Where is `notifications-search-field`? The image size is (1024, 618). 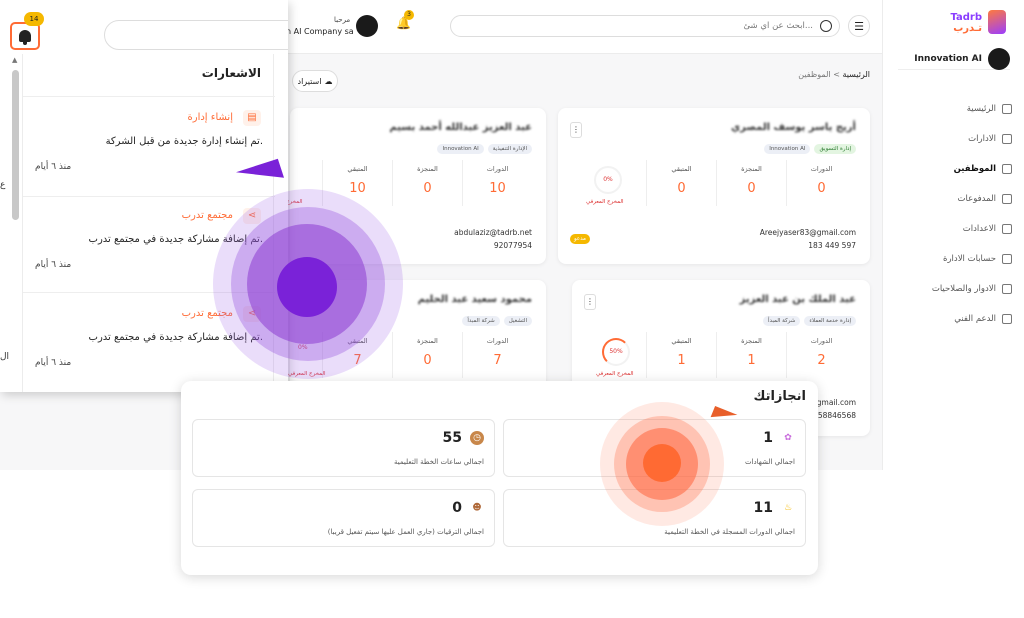
notifications-search-field is located at coordinates (196, 35).